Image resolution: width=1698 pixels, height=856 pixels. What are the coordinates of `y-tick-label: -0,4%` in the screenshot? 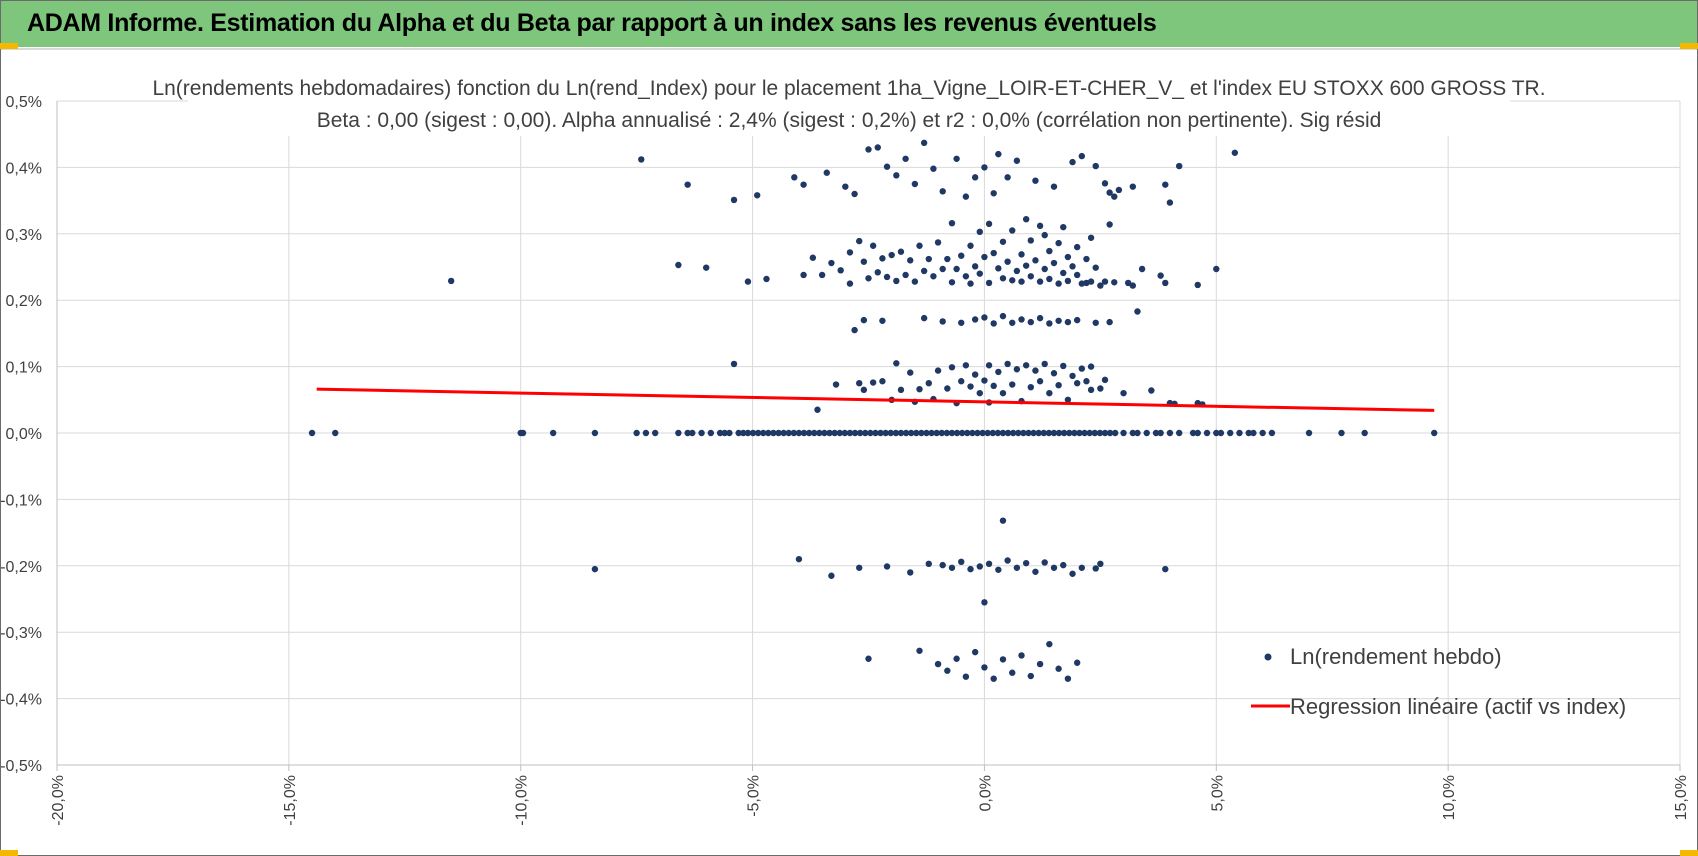 It's located at (21, 700).